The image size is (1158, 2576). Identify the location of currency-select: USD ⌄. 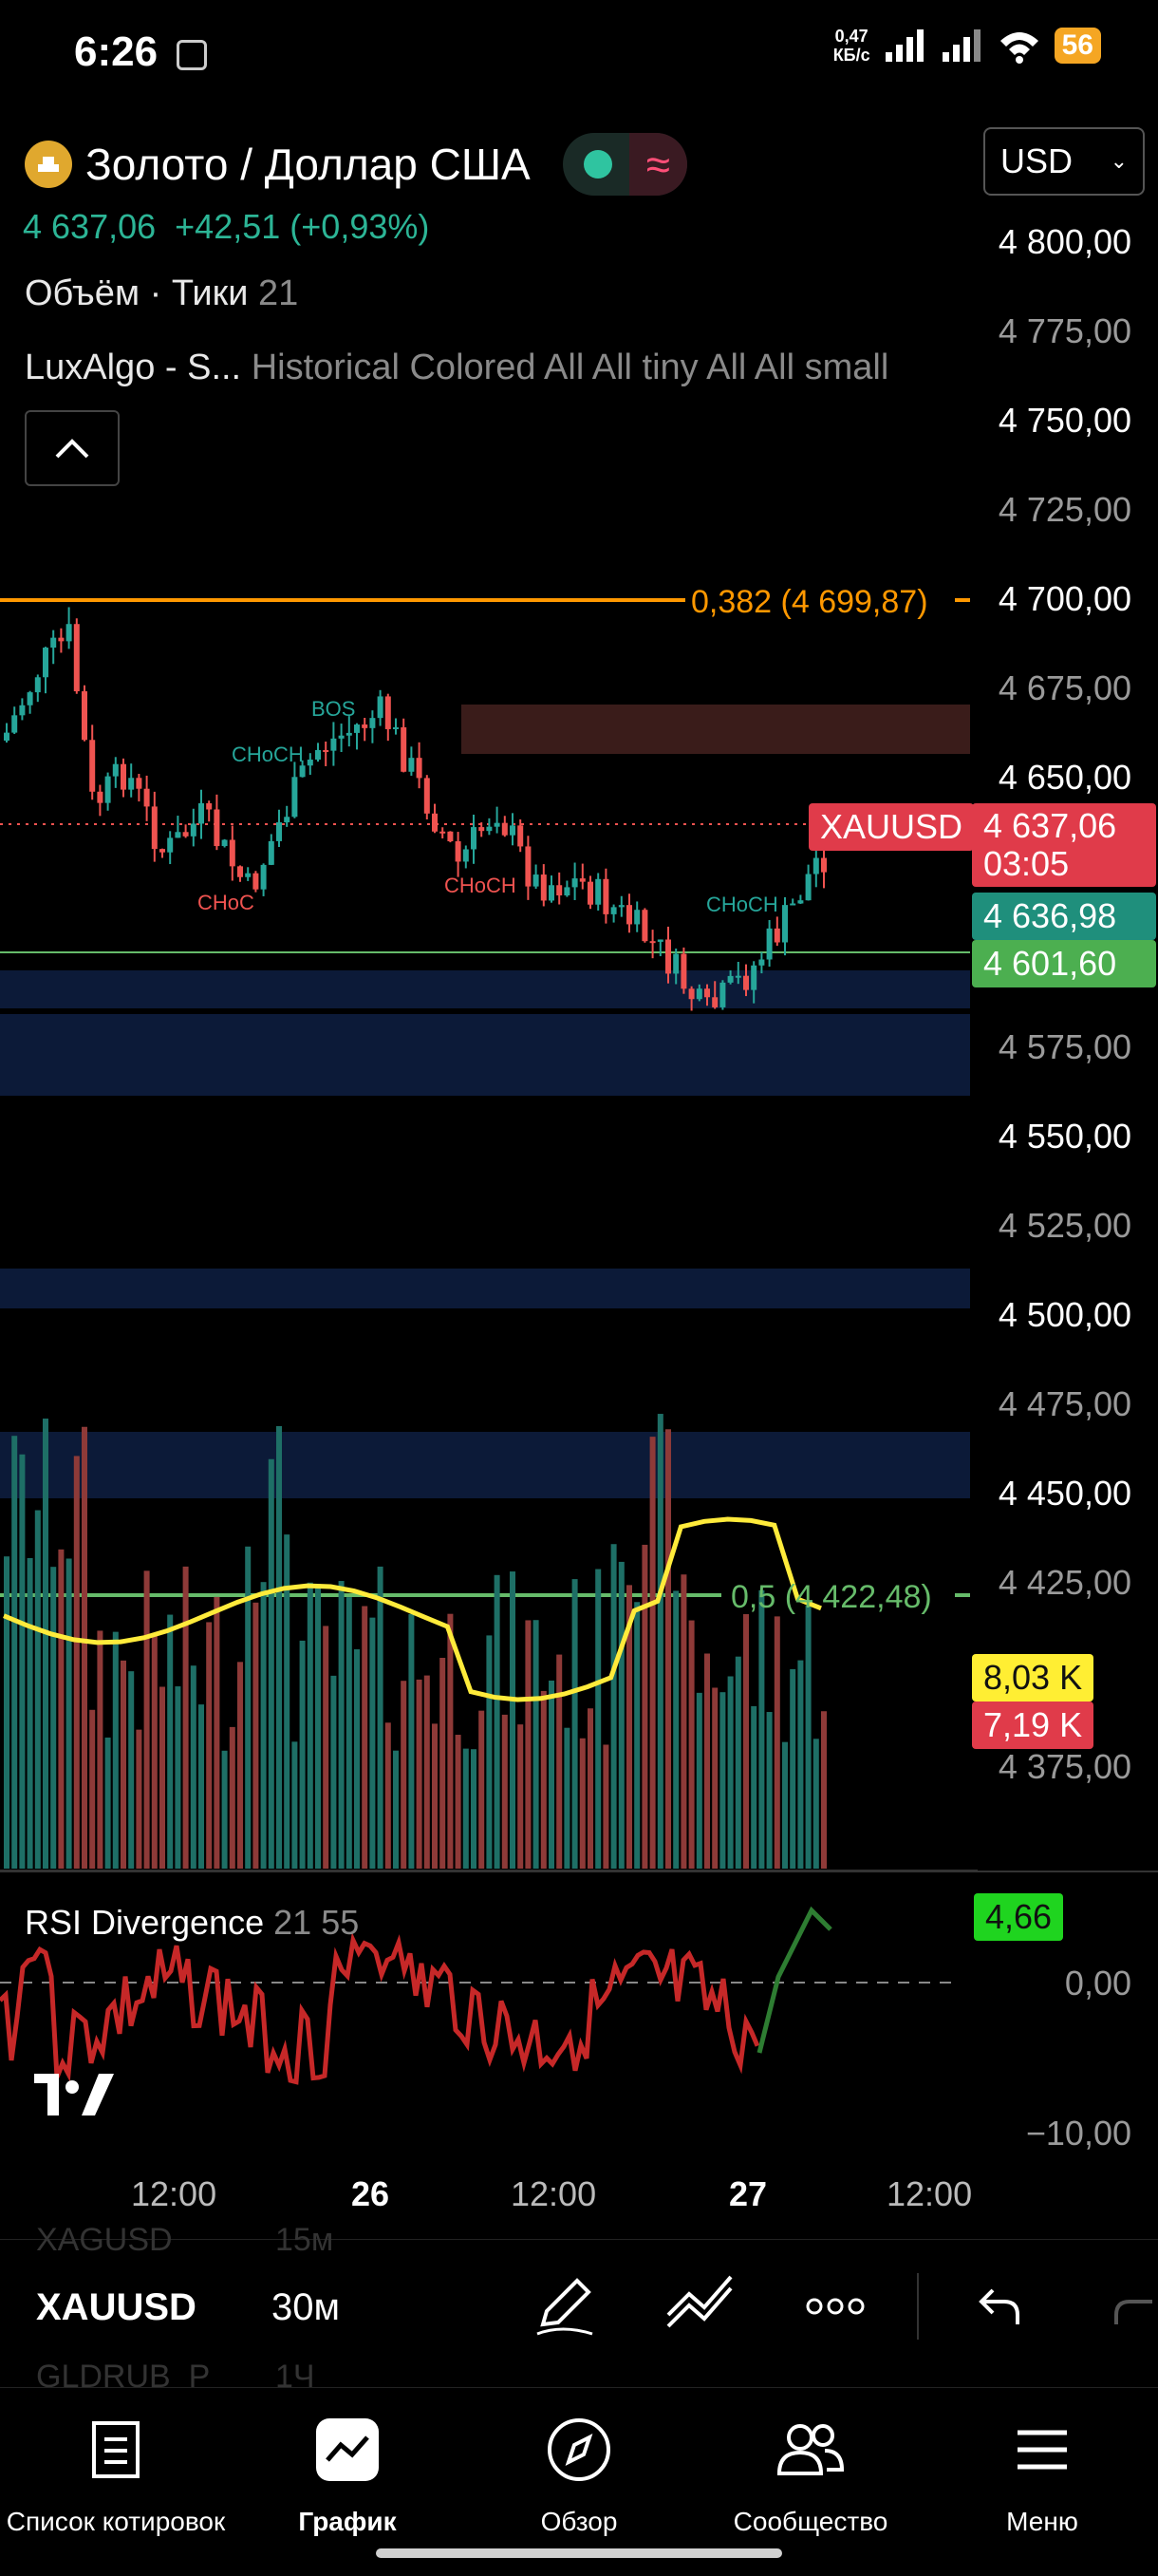
(1064, 161).